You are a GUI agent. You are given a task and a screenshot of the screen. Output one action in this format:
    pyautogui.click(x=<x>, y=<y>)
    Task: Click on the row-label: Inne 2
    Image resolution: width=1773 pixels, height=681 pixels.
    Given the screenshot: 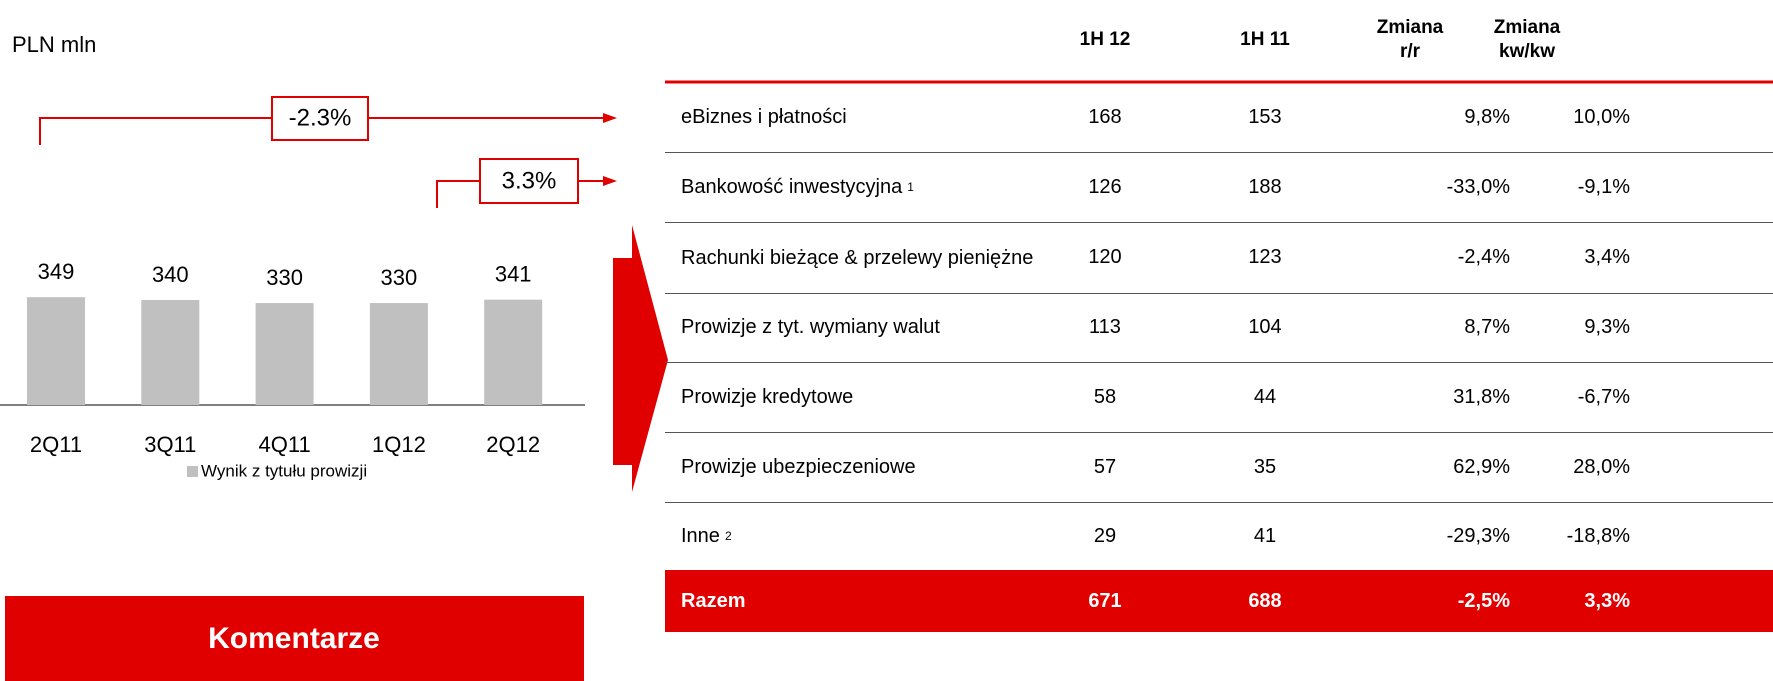 What is the action you would take?
    pyautogui.click(x=866, y=536)
    